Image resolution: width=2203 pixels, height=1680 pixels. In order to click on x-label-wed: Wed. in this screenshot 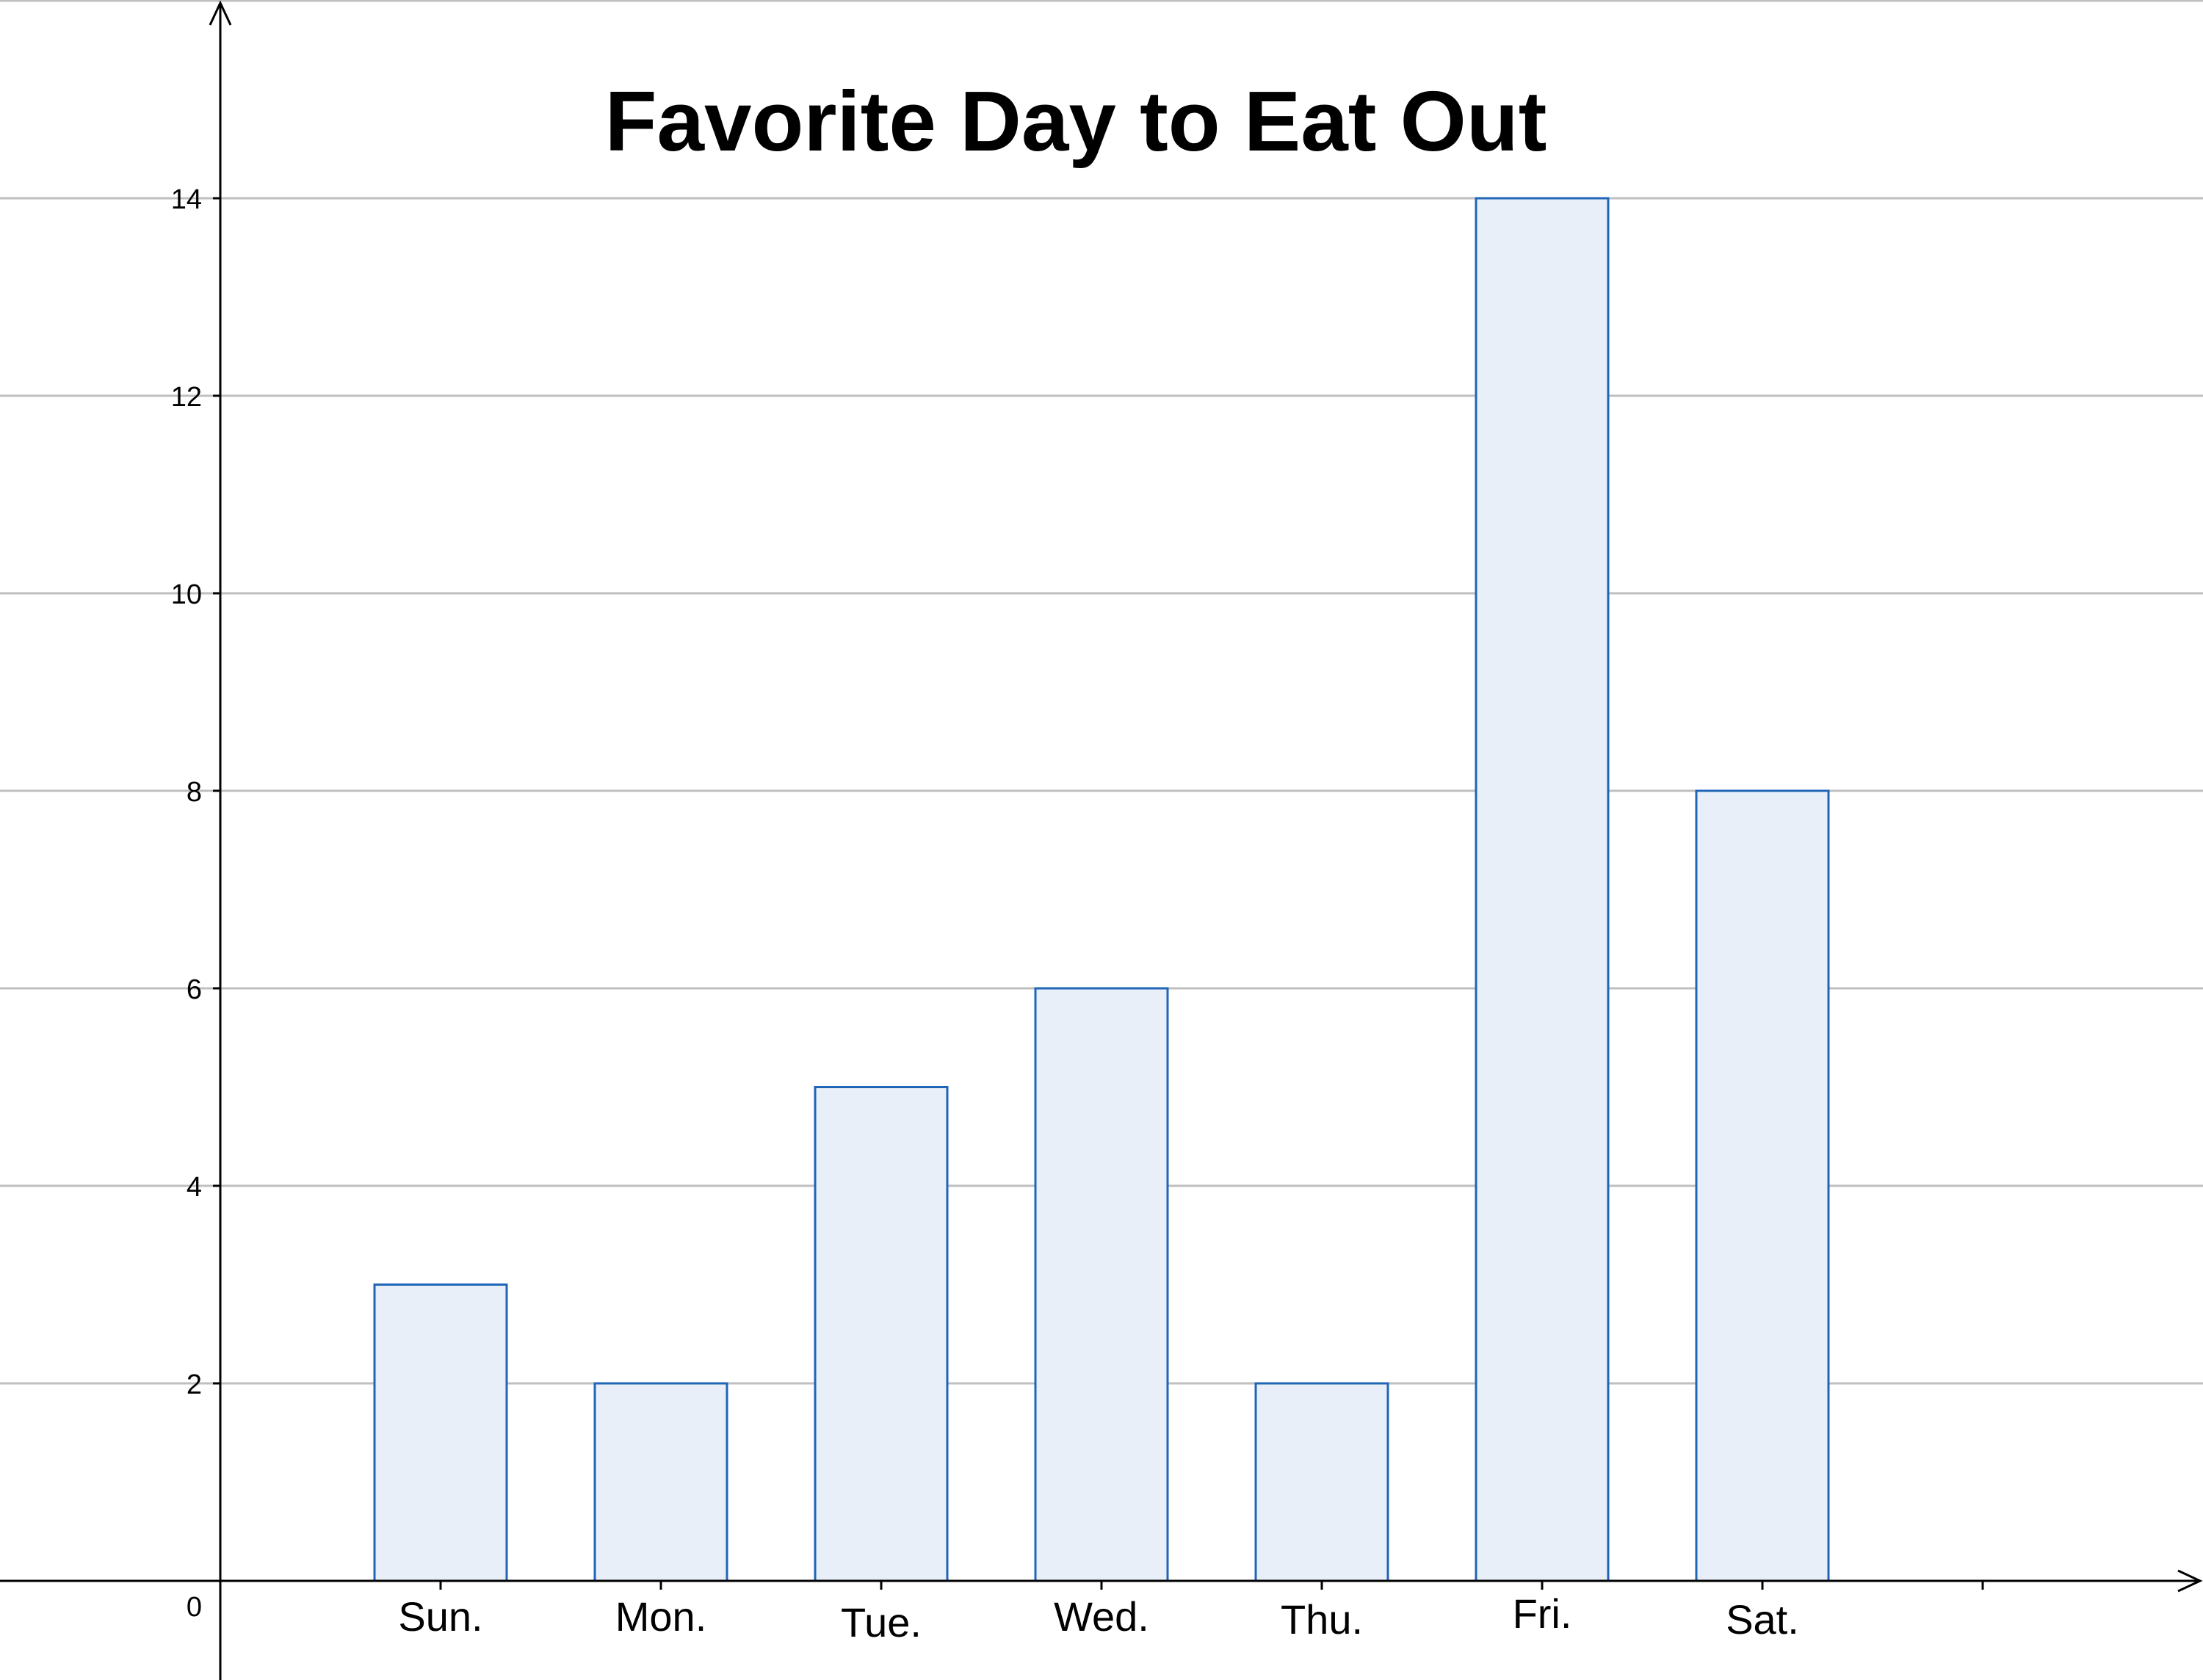, I will do `click(1101, 1617)`.